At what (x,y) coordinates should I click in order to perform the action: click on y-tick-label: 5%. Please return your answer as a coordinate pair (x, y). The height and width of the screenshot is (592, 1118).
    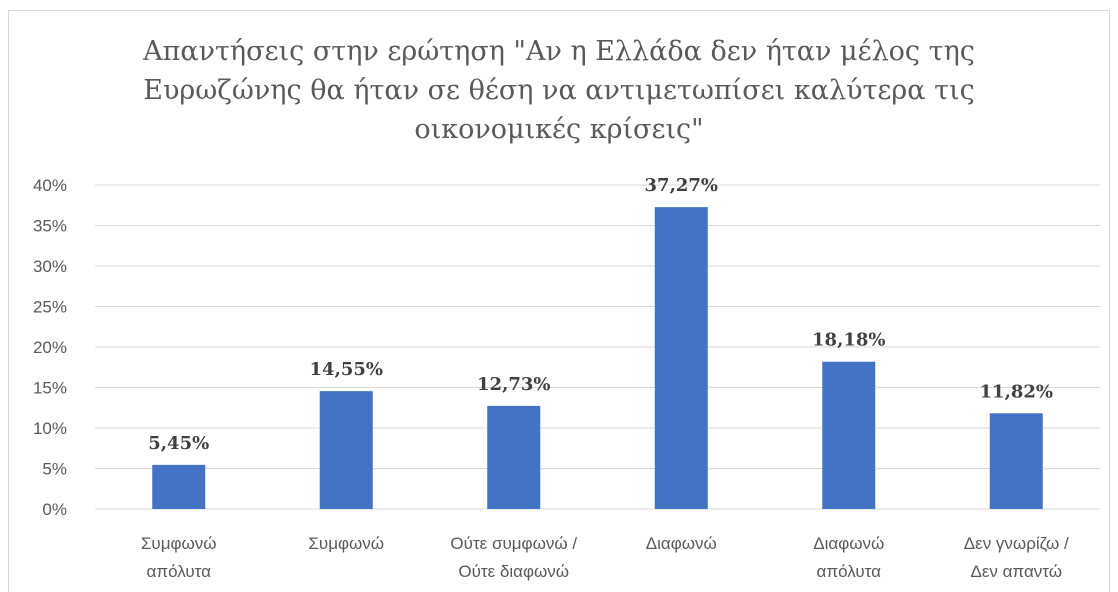
    Looking at the image, I should click on (54, 469).